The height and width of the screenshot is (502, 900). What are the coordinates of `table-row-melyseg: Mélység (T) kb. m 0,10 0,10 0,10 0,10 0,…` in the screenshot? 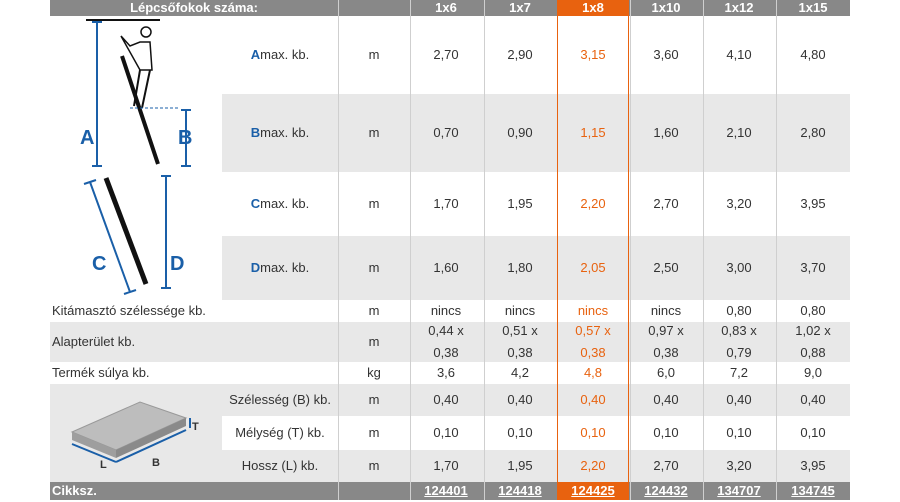 It's located at (450, 433).